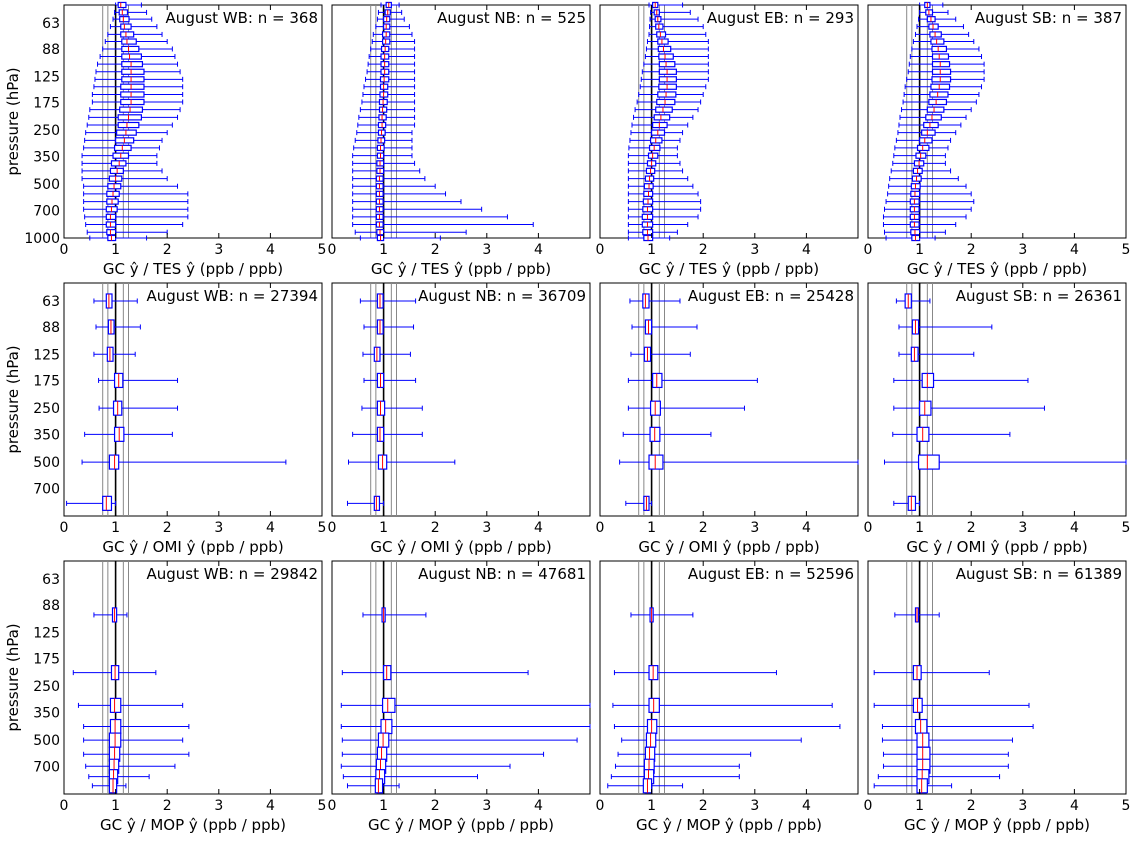 This screenshot has width=1131, height=849. Describe the element at coordinates (46, 211) in the screenshot. I see `y-tick-label: 700` at that location.